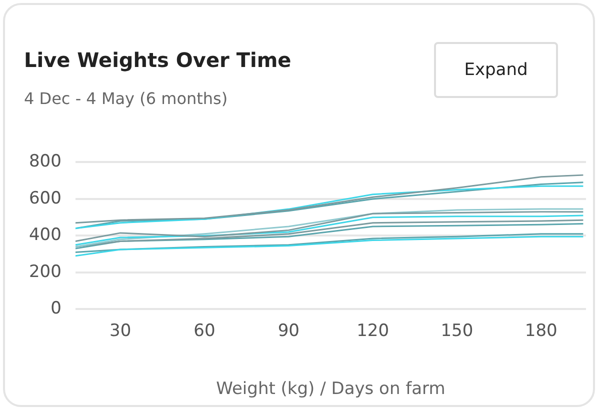 The image size is (602, 410). What do you see at coordinates (56, 308) in the screenshot?
I see `y-tick-label: 0` at bounding box center [56, 308].